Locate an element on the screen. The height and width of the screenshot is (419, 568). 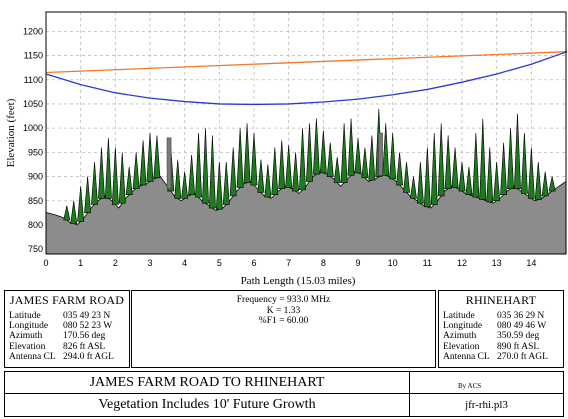
x-tick-label: 7 is located at coordinates (288, 263).